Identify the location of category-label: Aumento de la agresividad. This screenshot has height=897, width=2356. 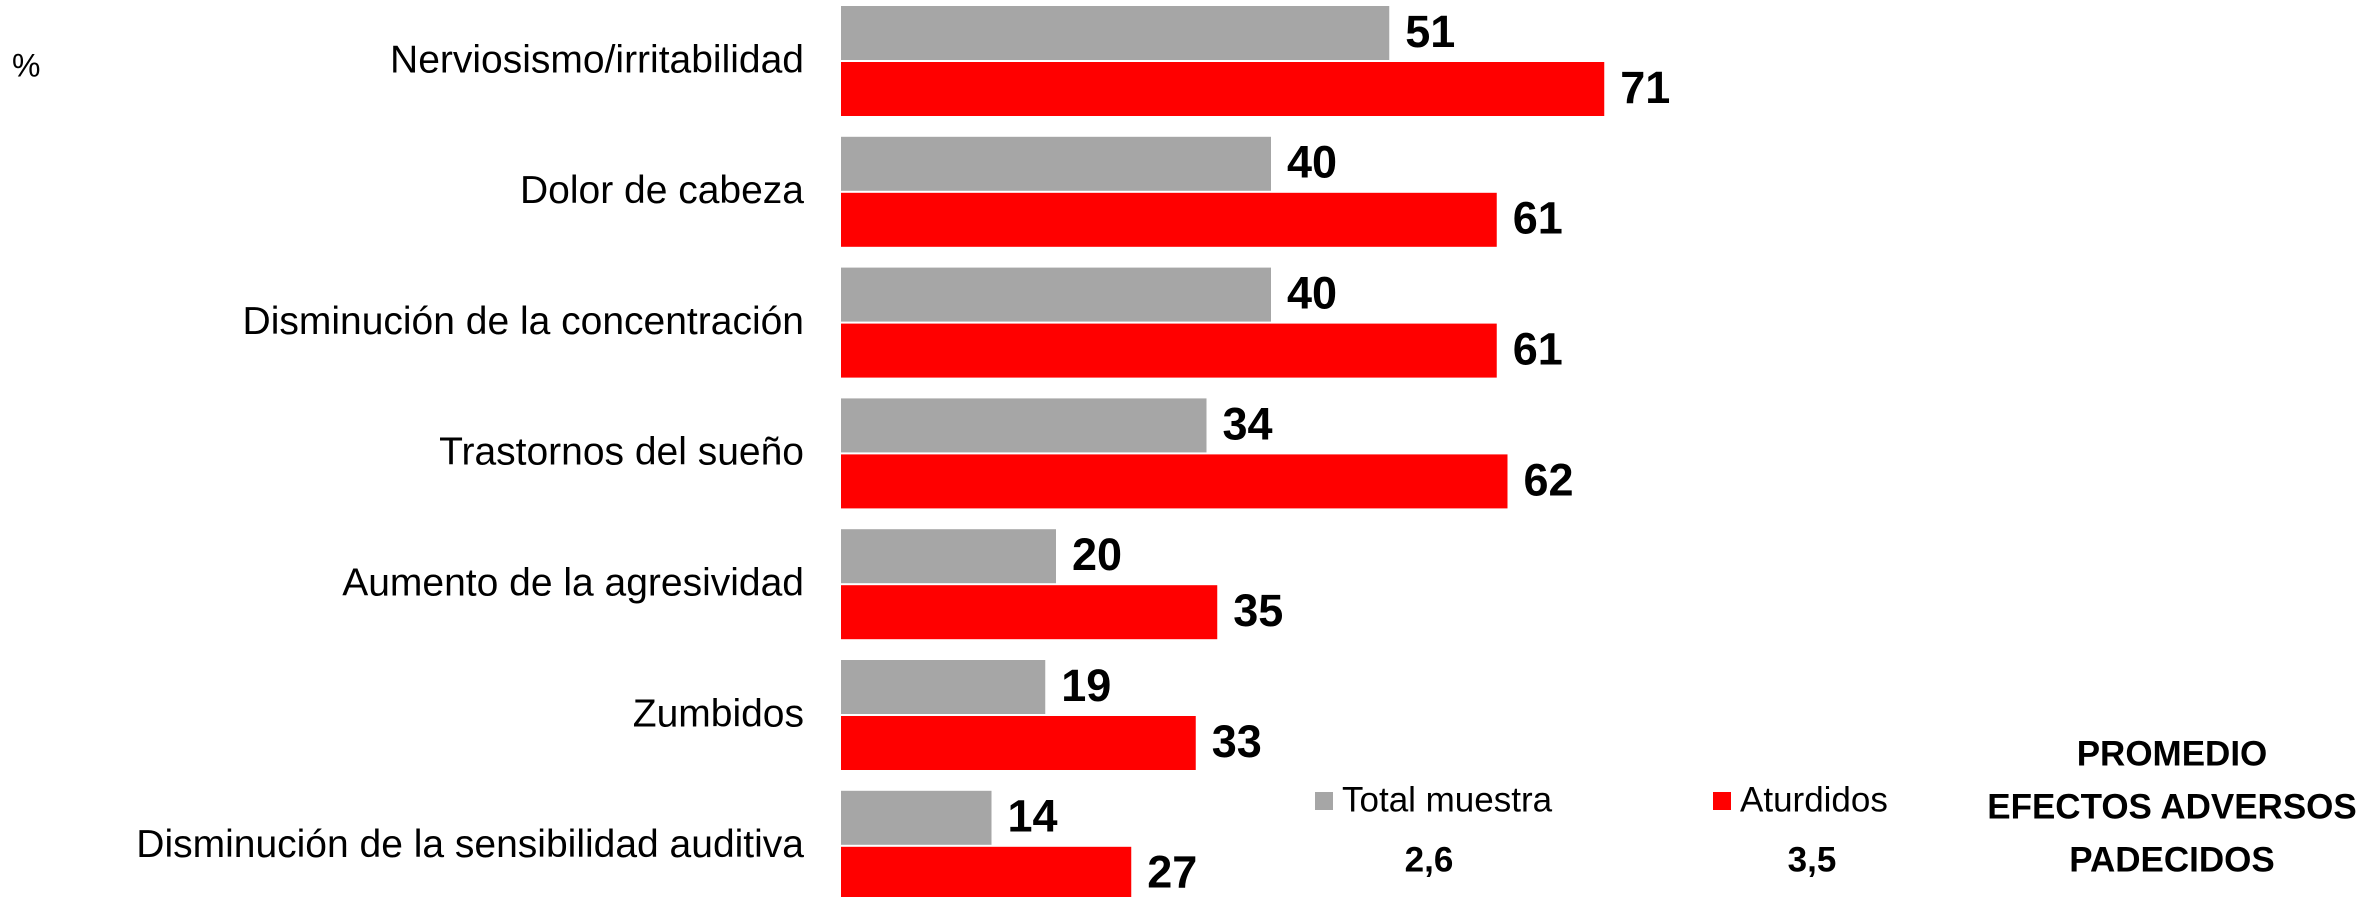
(573, 582).